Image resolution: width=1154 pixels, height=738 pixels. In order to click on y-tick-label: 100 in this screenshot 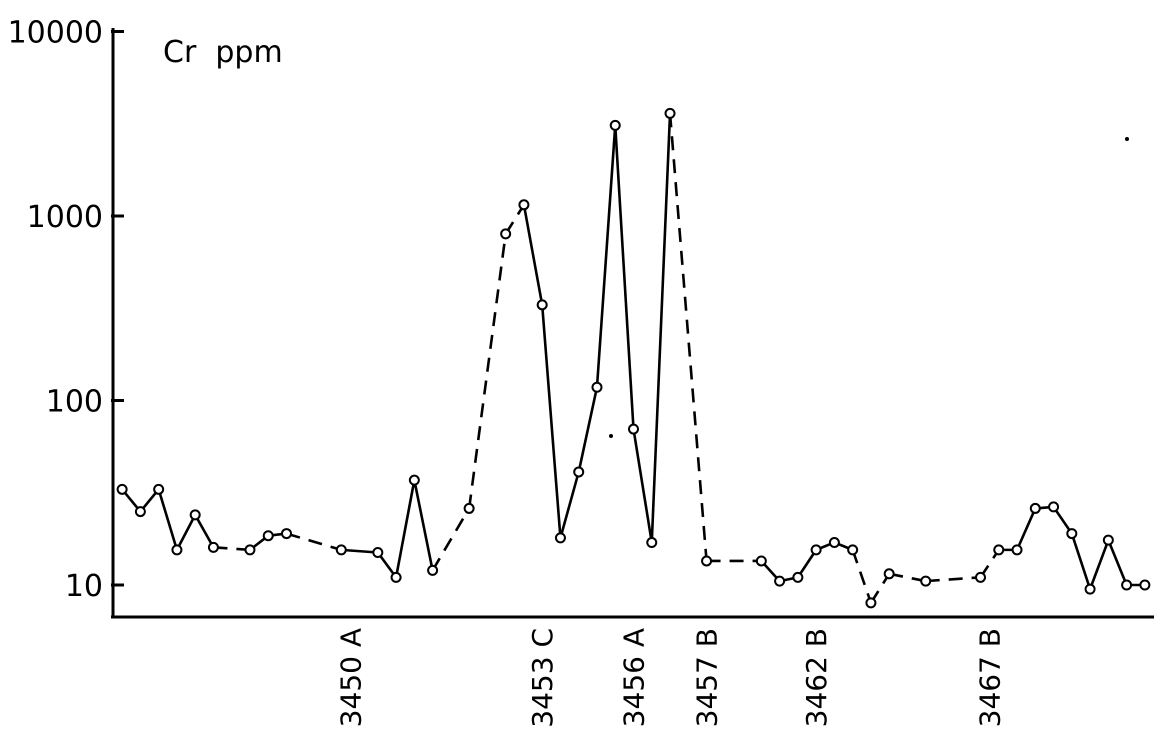, I will do `click(74, 402)`.